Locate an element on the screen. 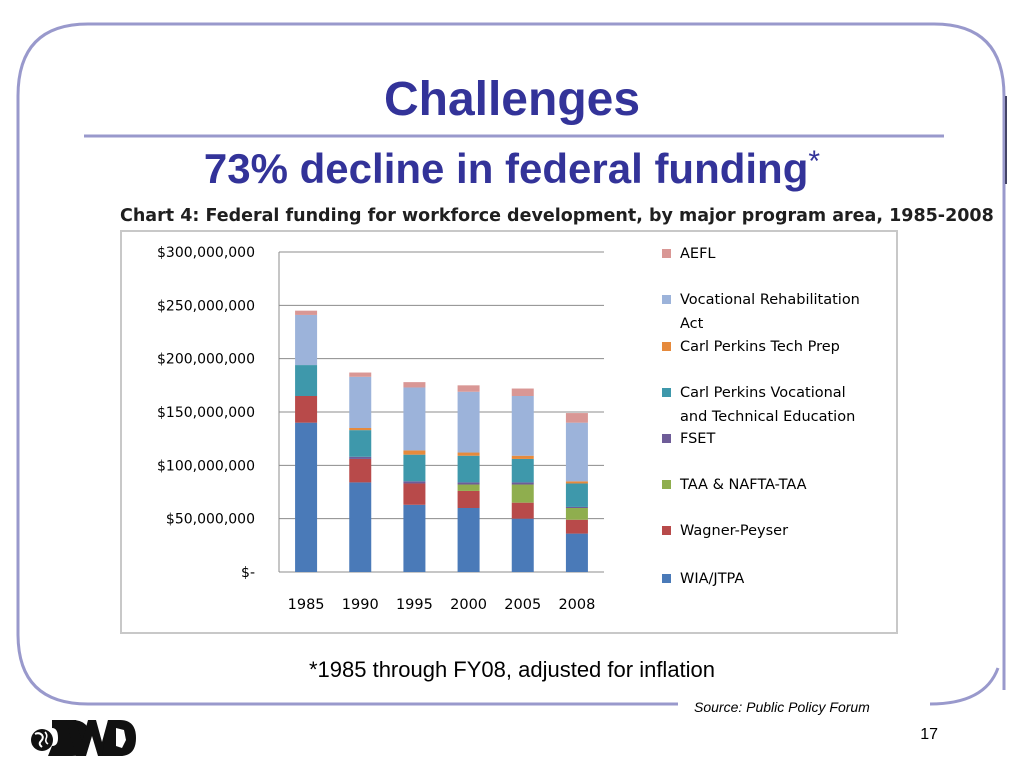 This screenshot has width=1024, height=768. legend-label: Vocational Rehabilitation Act is located at coordinates (770, 312).